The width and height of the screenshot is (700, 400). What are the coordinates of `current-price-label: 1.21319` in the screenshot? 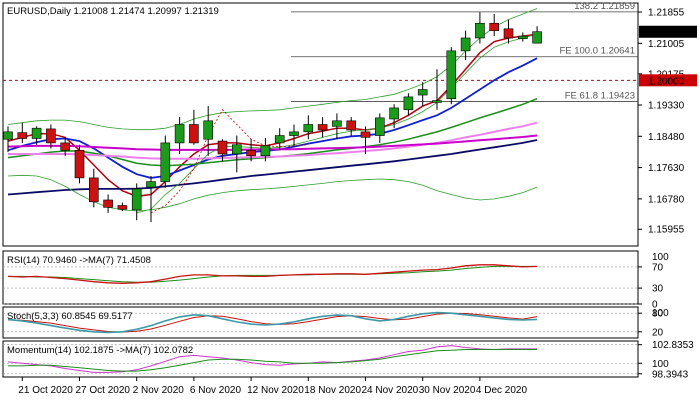 It's located at (666, 33).